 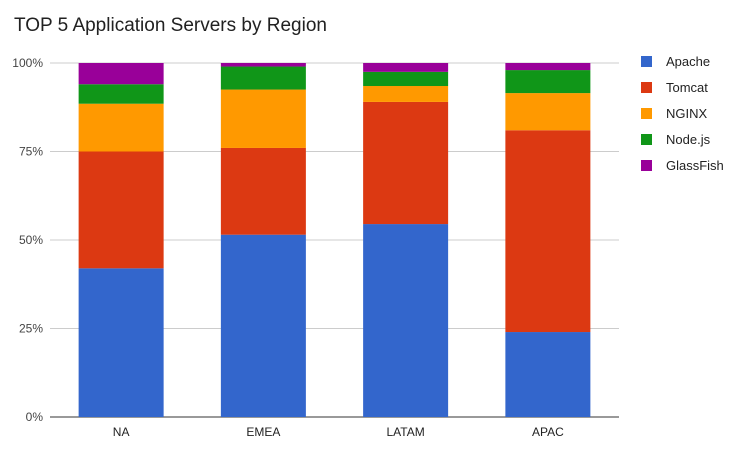 I want to click on x-axis-ticks: NA EMEA LATAM APAC, so click(x=338, y=432).